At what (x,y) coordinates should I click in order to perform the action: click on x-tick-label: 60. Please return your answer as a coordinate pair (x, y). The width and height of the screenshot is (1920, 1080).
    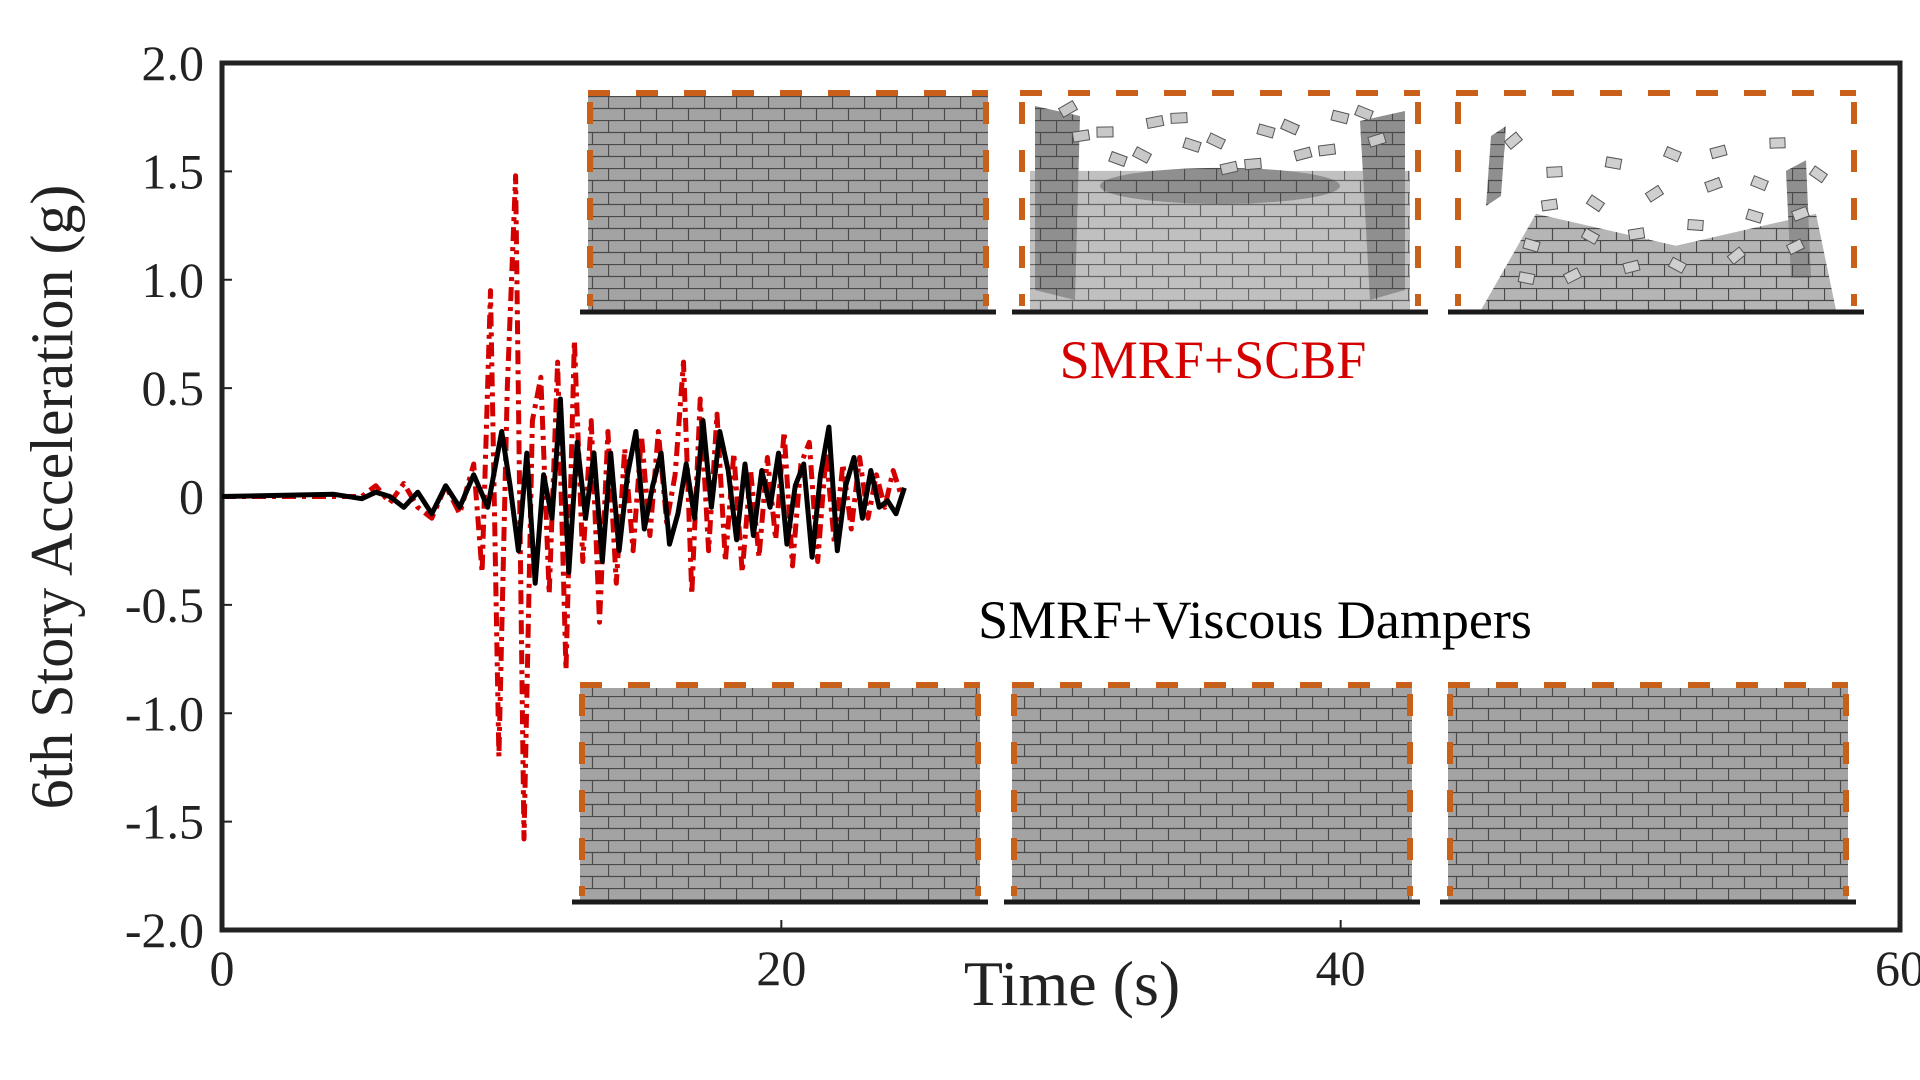
    Looking at the image, I should click on (1897, 968).